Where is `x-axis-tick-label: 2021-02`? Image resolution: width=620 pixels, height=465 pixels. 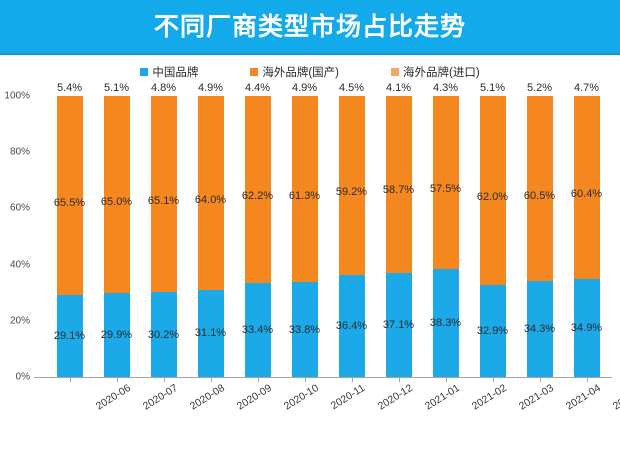
x-axis-tick-label: 2021-02 is located at coordinates (489, 397).